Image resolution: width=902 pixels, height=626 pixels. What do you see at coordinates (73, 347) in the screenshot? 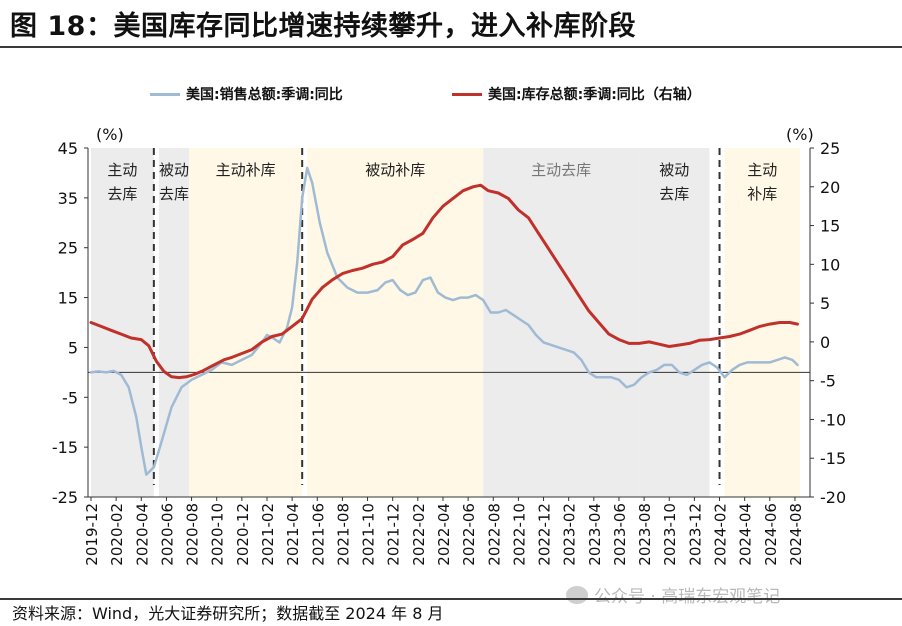
I see `left-tick-label-4: 5` at bounding box center [73, 347].